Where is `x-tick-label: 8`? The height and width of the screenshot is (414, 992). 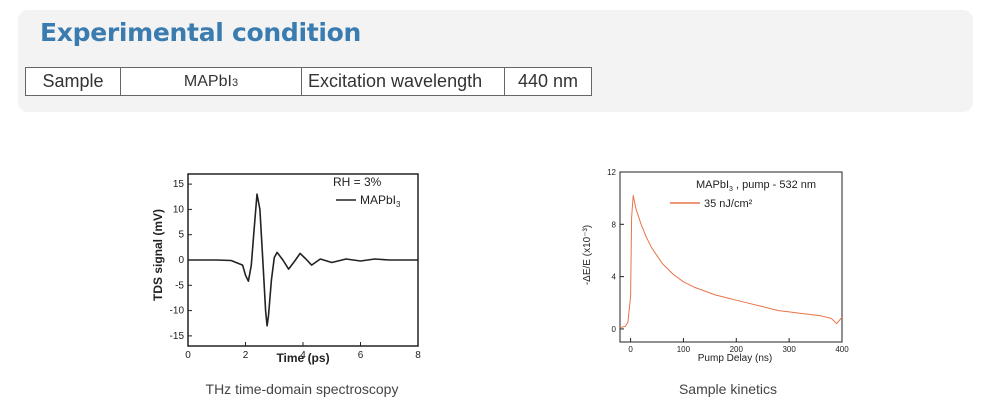
x-tick-label: 8 is located at coordinates (418, 355).